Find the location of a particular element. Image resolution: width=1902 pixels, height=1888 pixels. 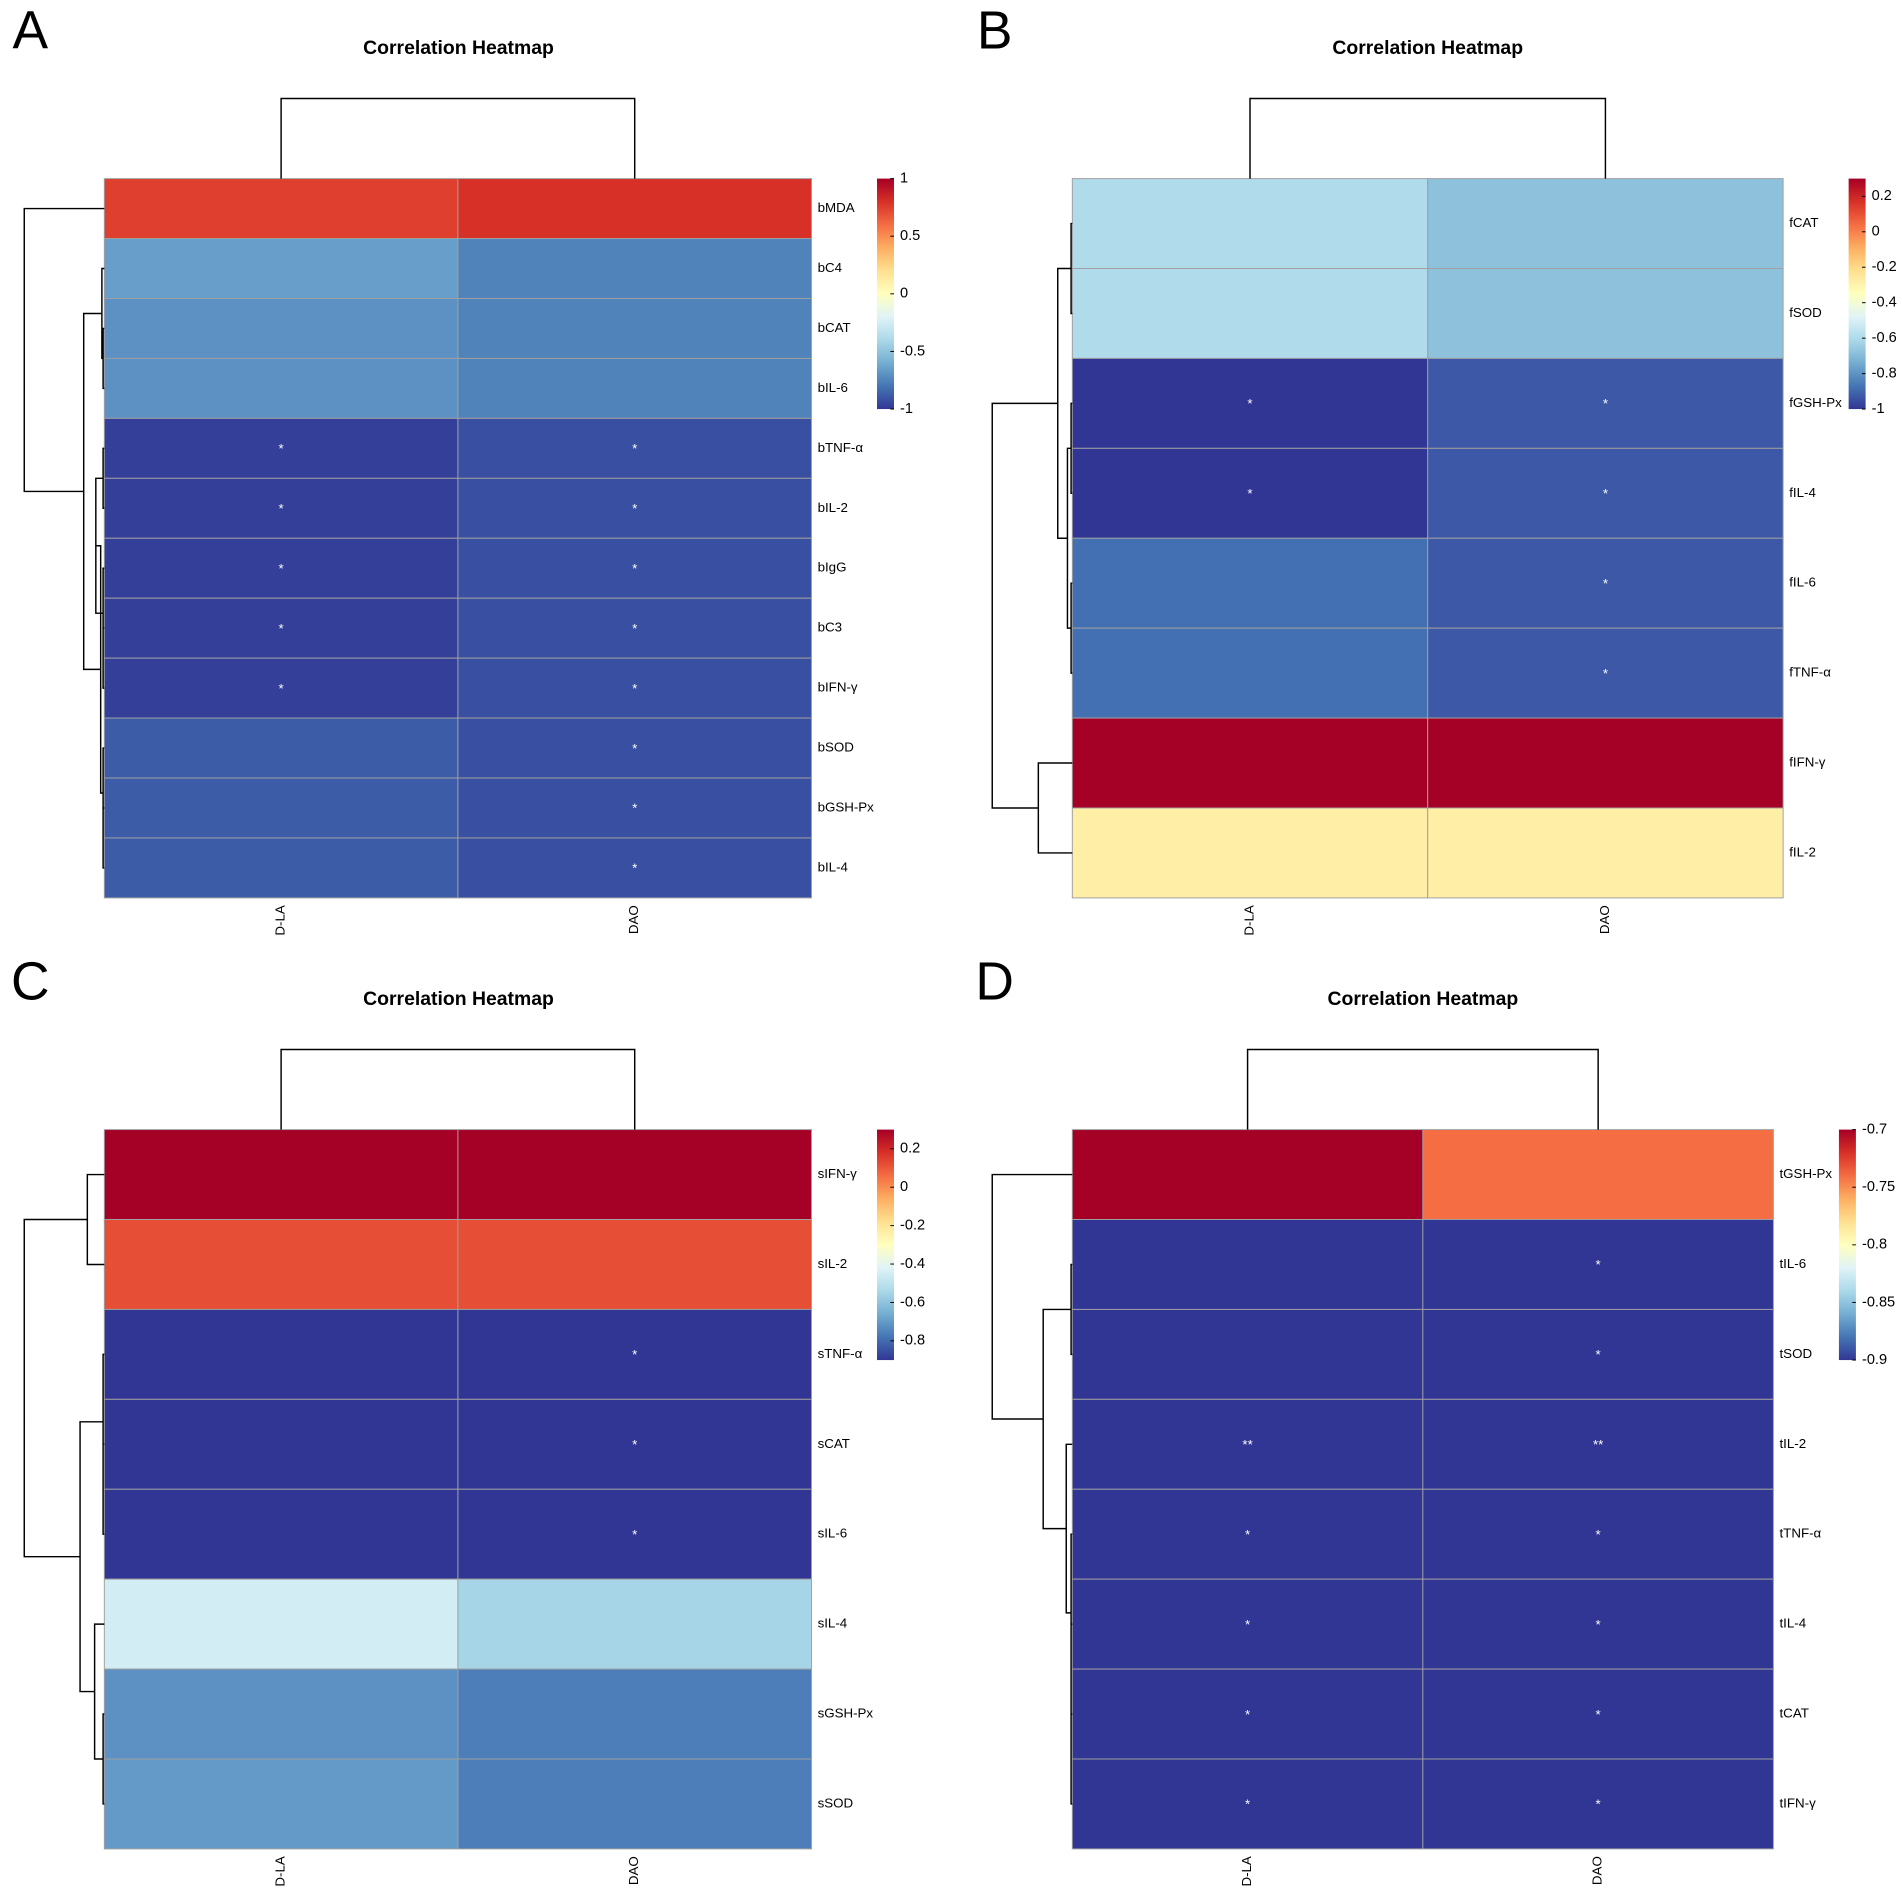

column-label: DAO is located at coordinates (633, 919).